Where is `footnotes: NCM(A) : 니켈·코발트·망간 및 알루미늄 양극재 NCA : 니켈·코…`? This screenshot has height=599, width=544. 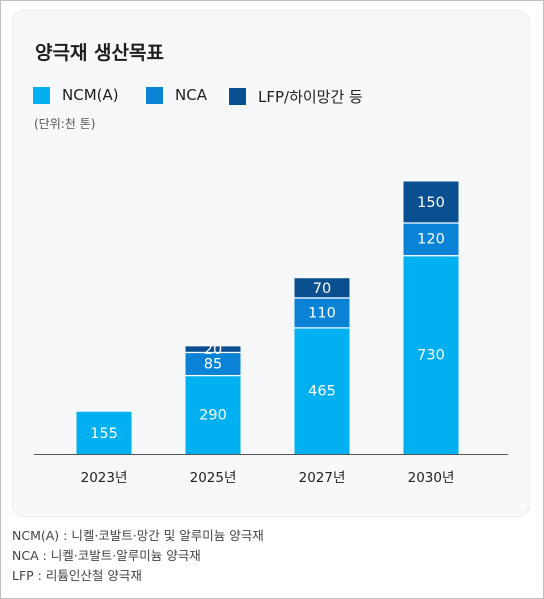 footnotes: NCM(A) : 니켈·코발트·망간 및 알루미늄 양극재 NCA : 니켈·코… is located at coordinates (138, 556).